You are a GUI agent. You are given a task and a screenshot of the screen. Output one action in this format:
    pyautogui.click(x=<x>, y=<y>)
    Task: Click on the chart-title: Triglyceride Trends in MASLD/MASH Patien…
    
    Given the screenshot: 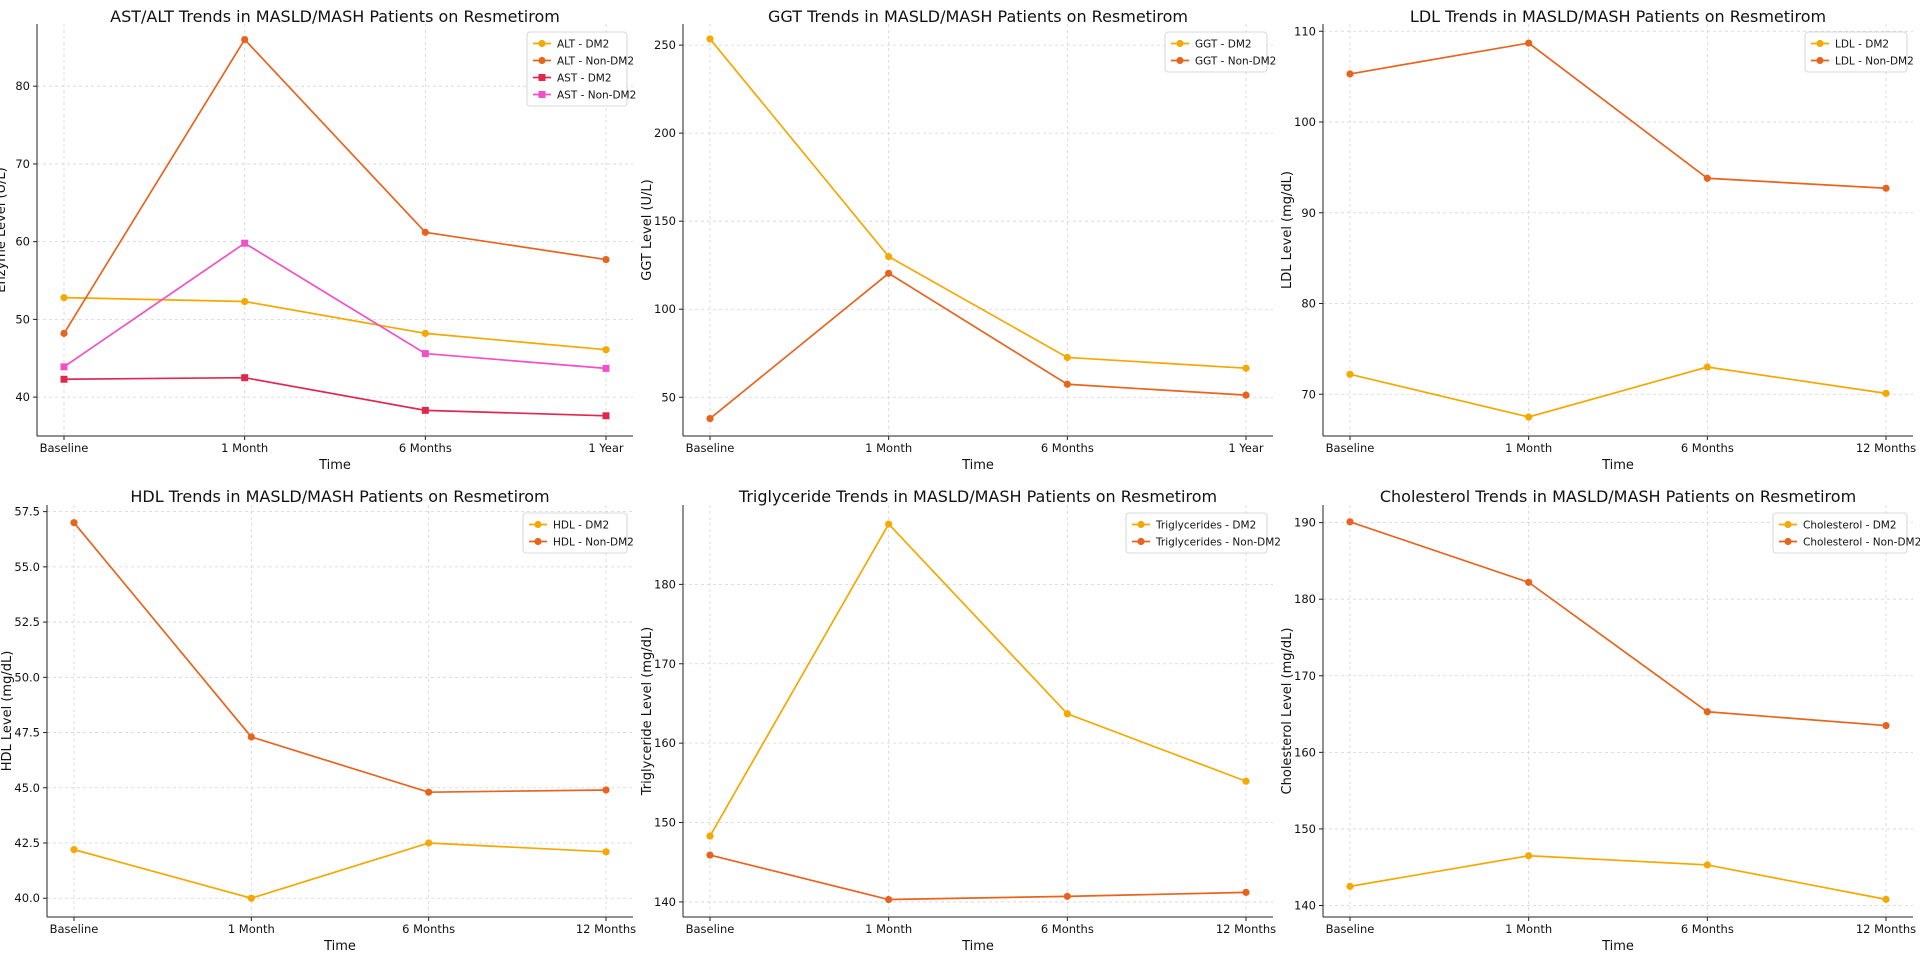 What is the action you would take?
    pyautogui.click(x=977, y=496)
    